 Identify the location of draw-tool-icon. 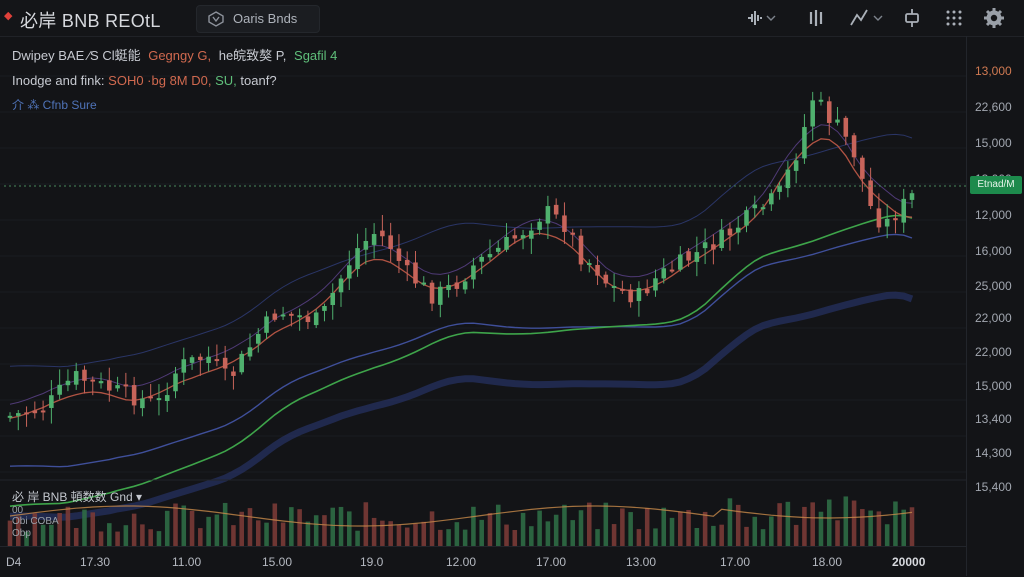
(866, 17).